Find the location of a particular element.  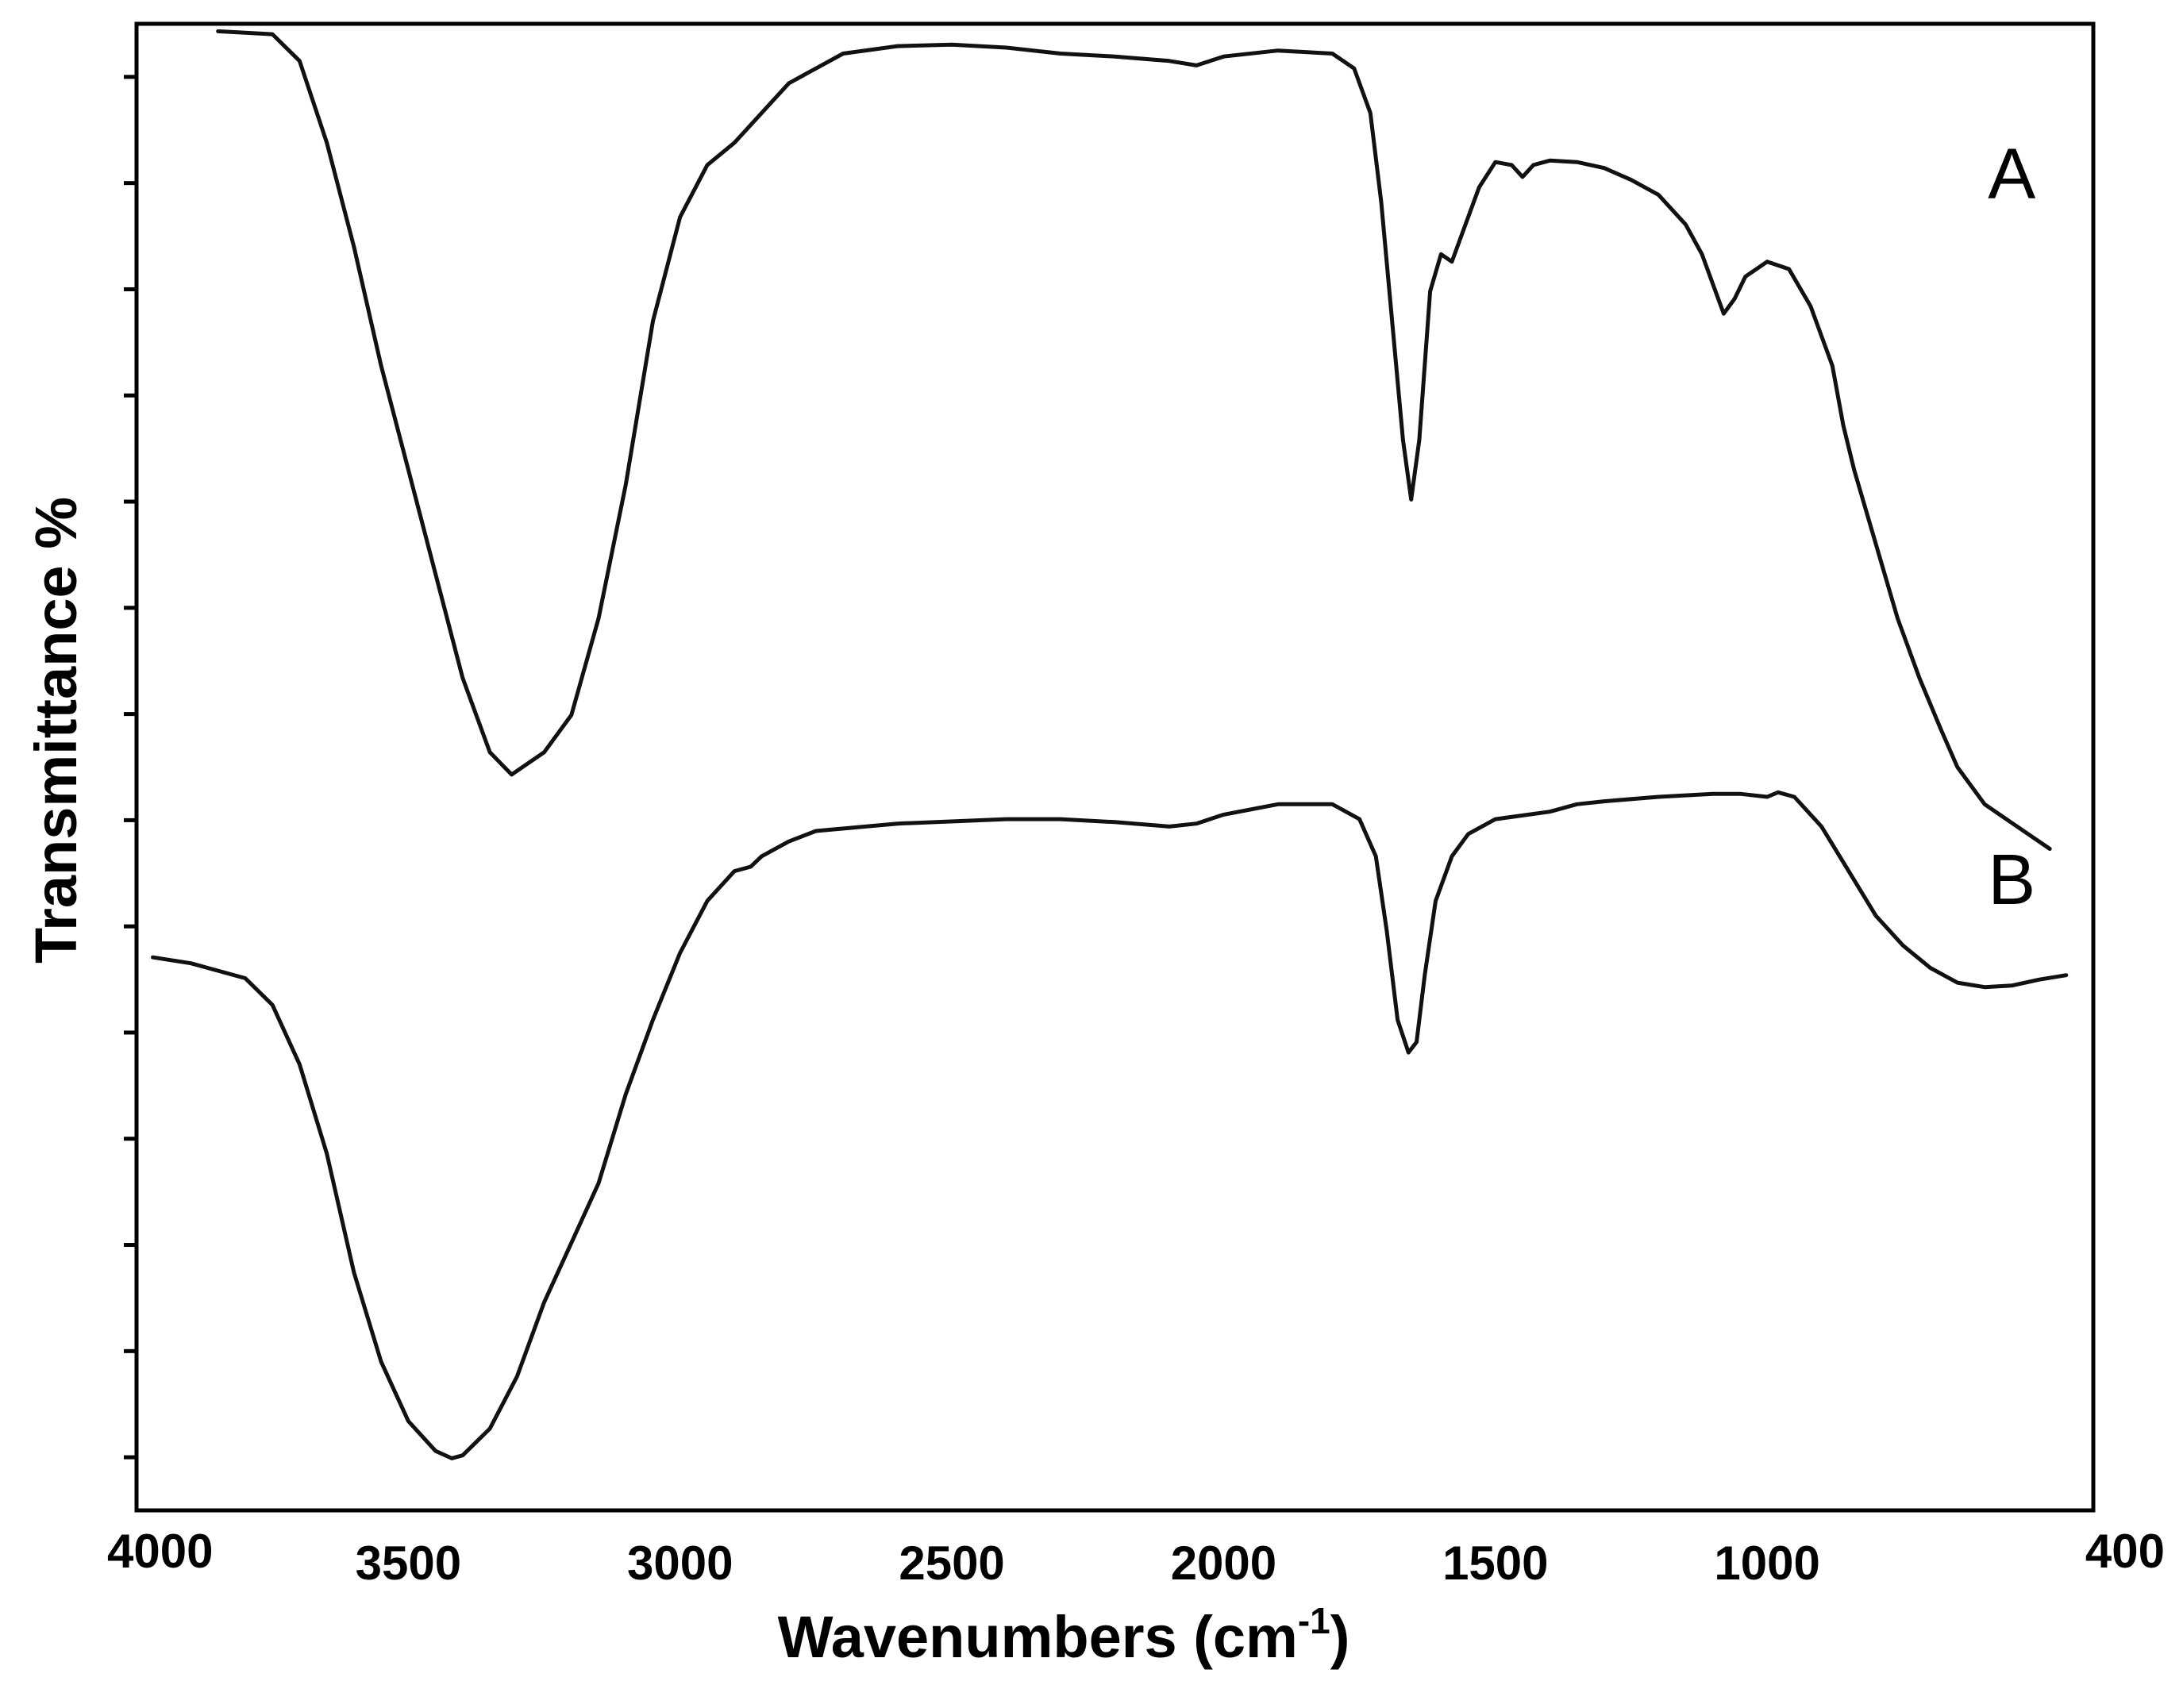

x-tick-label: 2500 is located at coordinates (951, 1563).